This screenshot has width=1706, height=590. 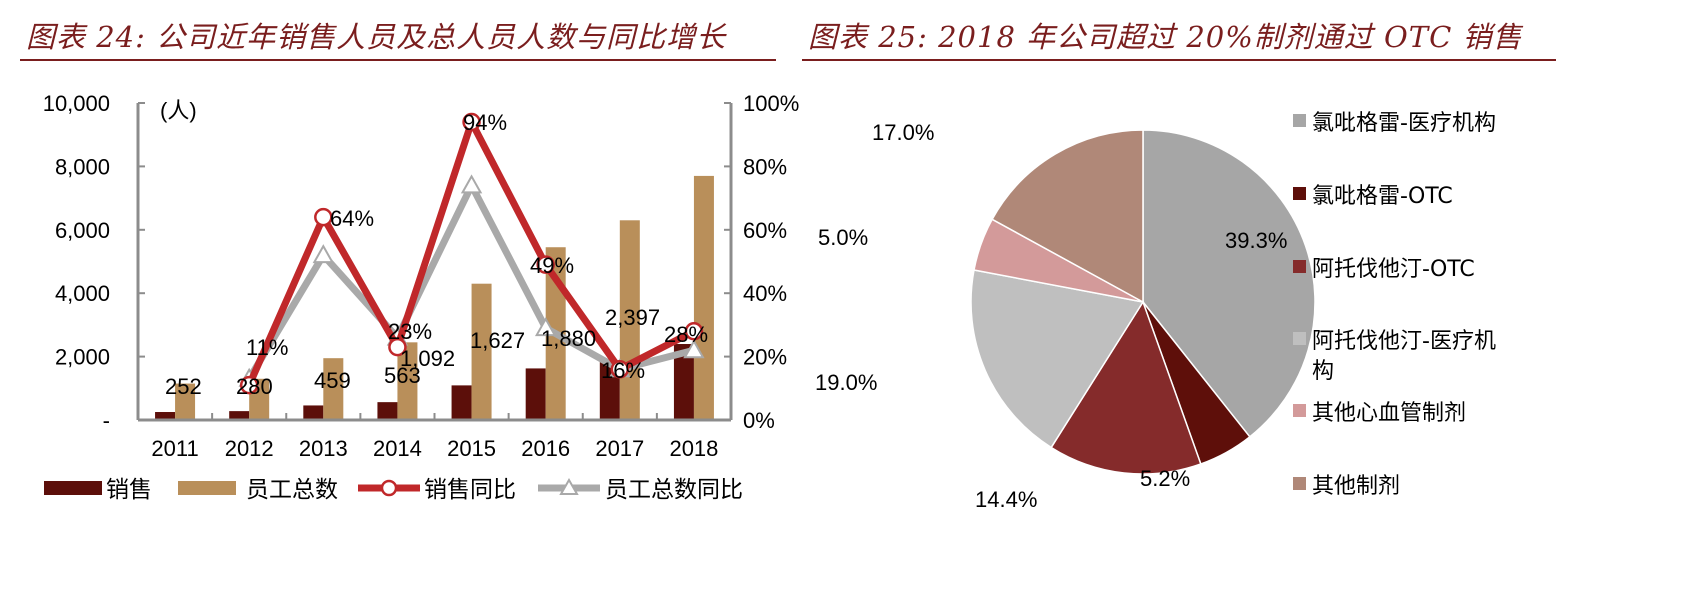 I want to click on x-tick-label: 2016, so click(x=545, y=448).